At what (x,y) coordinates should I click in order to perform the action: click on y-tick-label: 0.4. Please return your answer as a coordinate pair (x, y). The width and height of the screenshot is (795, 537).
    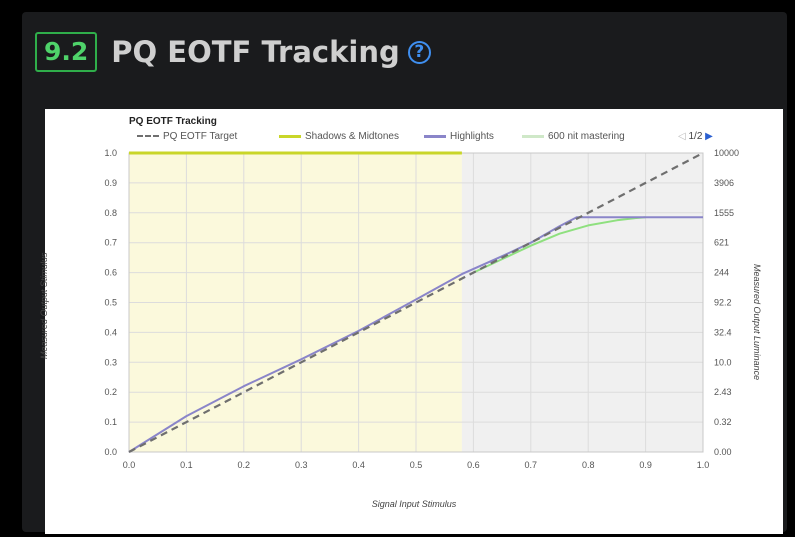
    Looking at the image, I should click on (110, 332).